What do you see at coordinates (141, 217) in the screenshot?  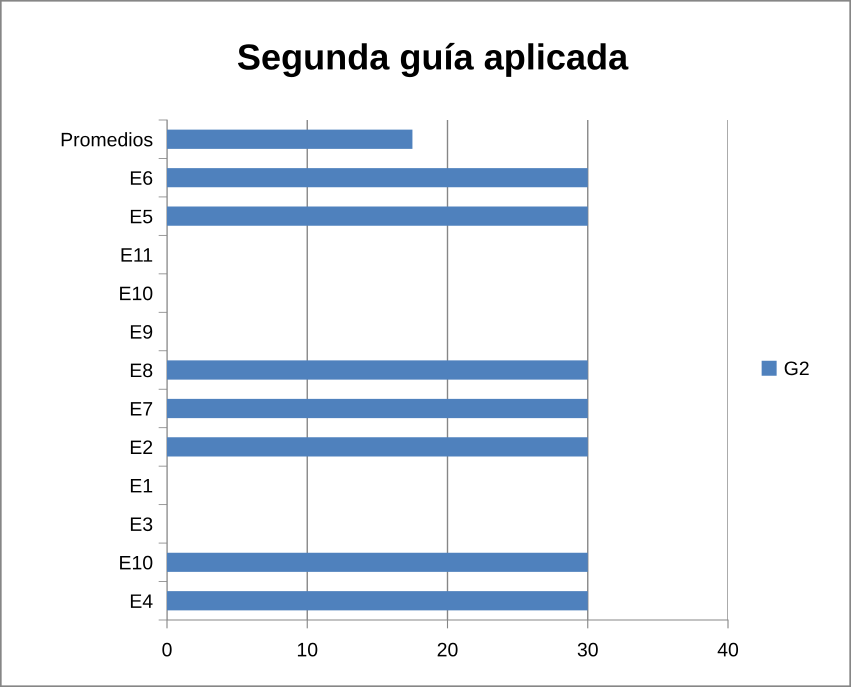 I see `y-tick-label: E5` at bounding box center [141, 217].